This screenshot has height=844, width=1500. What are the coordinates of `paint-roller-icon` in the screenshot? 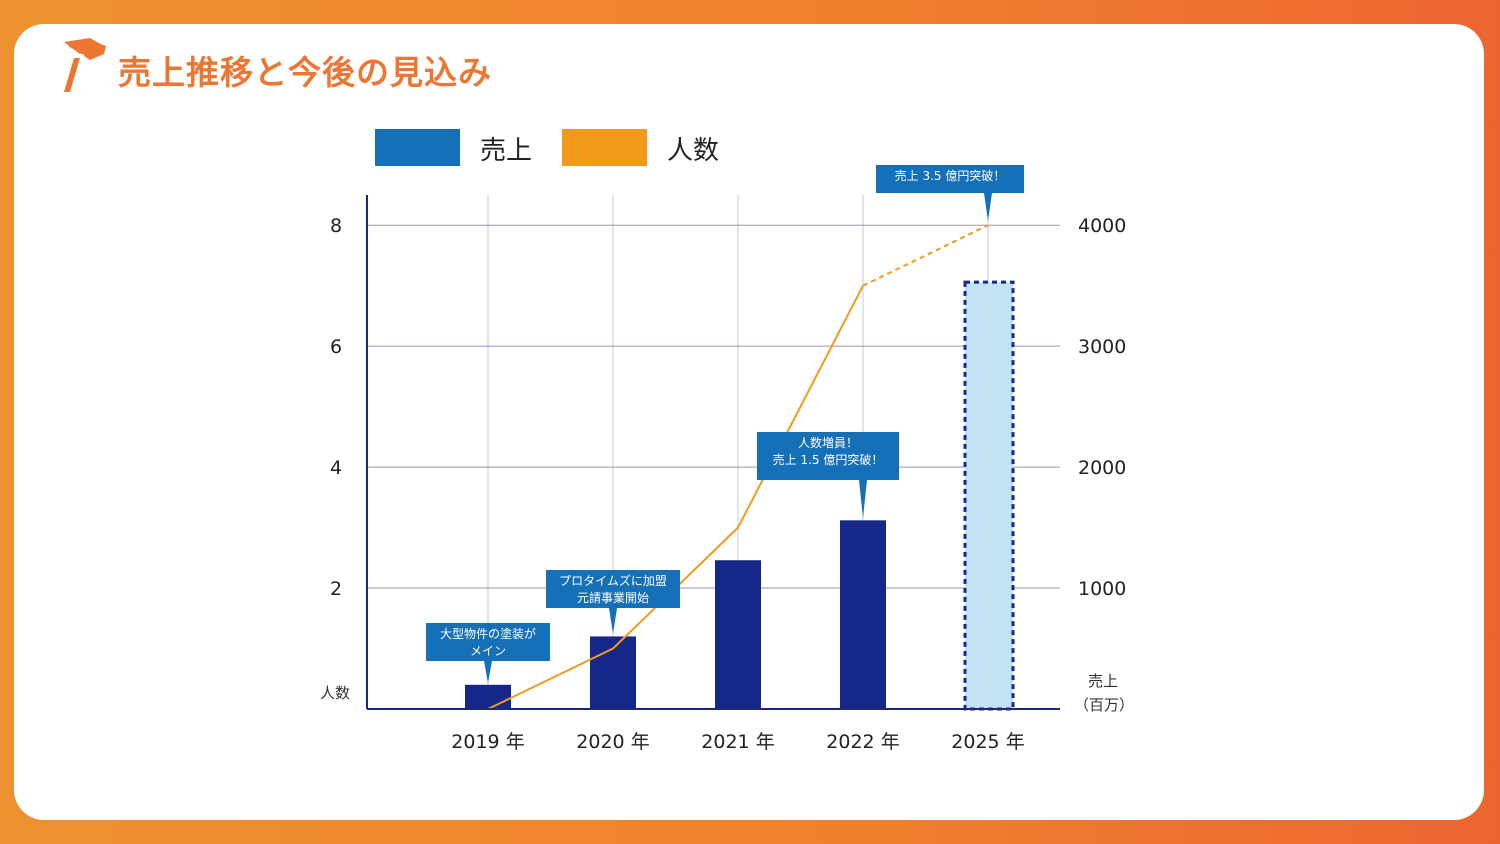 It's located at (85, 65).